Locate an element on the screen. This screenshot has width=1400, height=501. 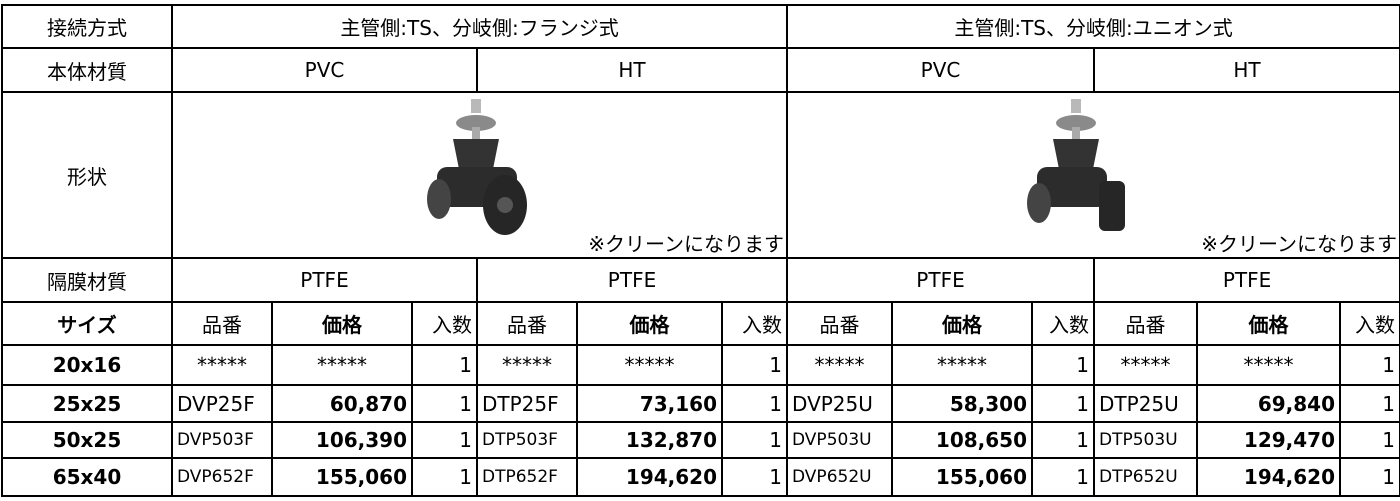
diaphragm-row: 隔膜材質 PTFE PTFE PTFE PTFE is located at coordinates (700, 280).